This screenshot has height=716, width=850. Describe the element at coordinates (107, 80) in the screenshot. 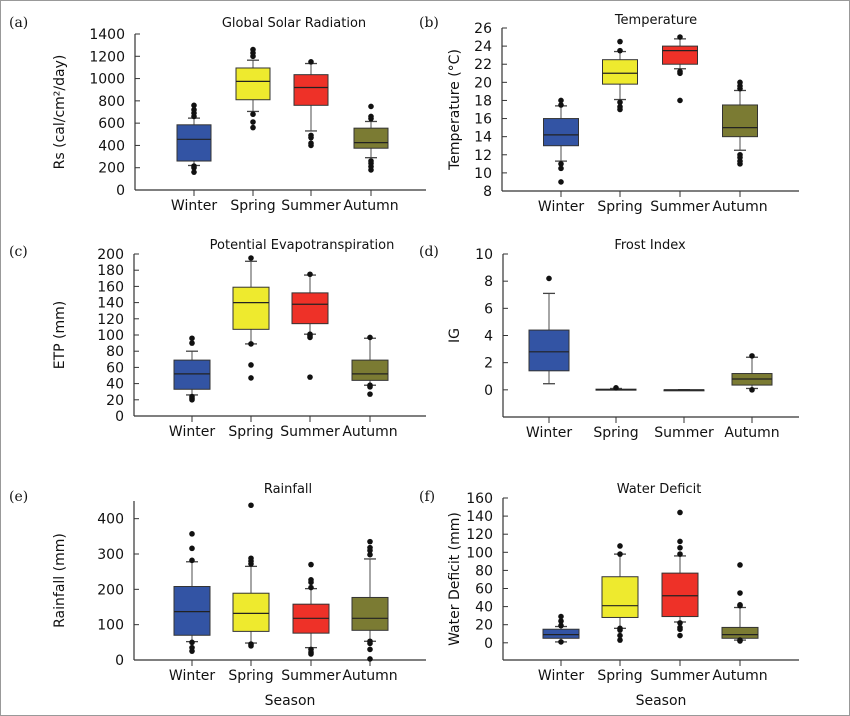

I see `y-tick-label: 1000` at that location.